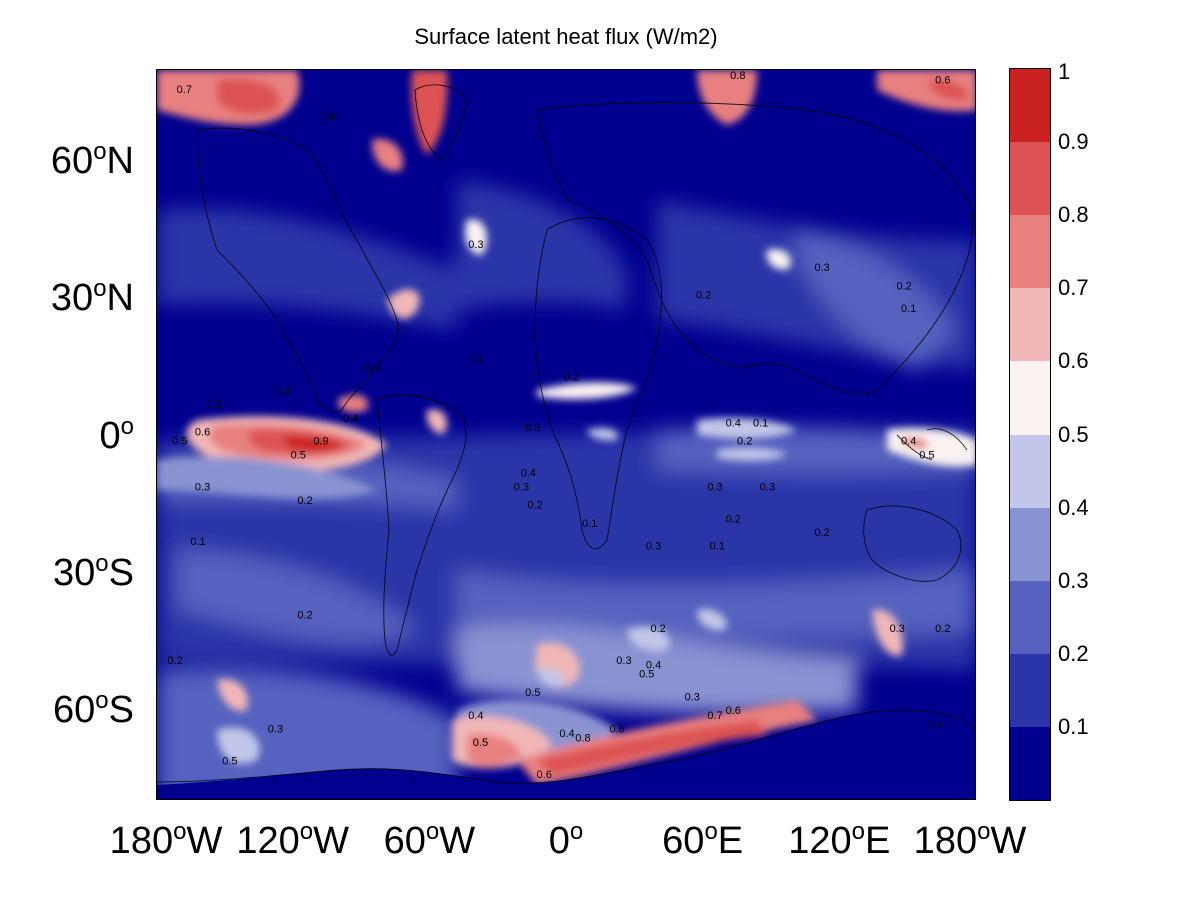 This screenshot has height=900, width=1200. I want to click on colorbar-tick-label: 0.6, so click(1073, 361).